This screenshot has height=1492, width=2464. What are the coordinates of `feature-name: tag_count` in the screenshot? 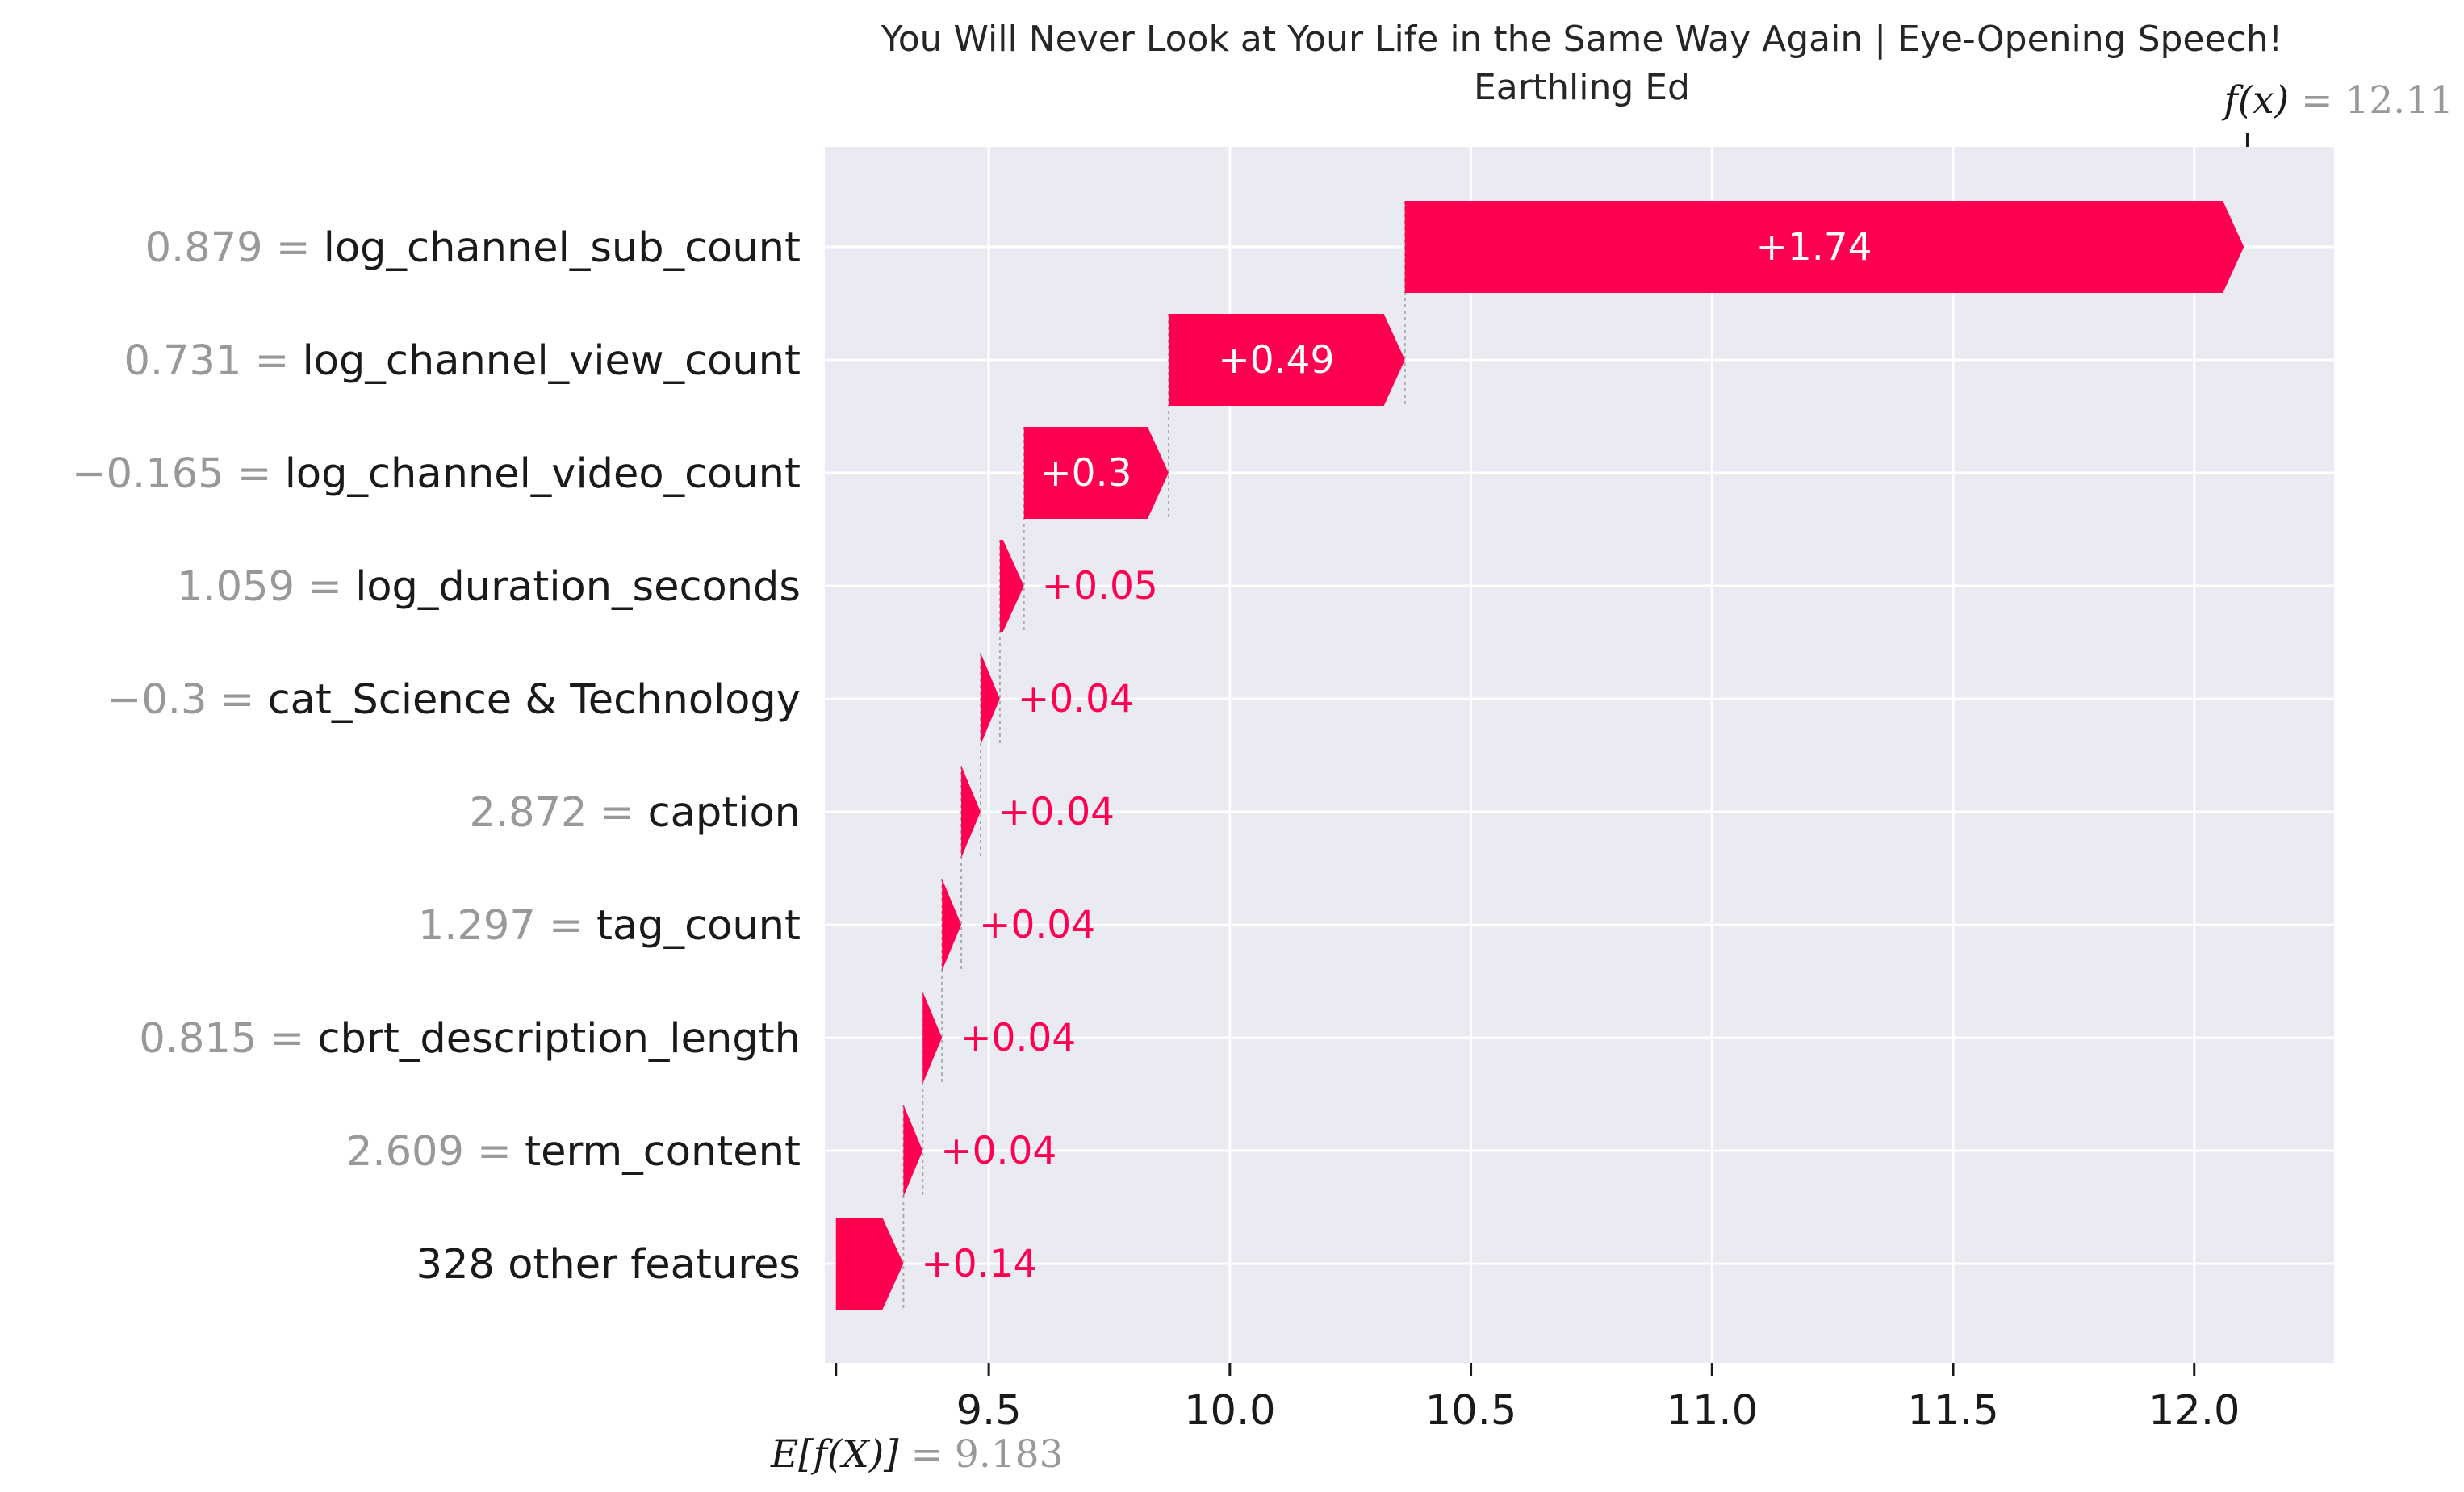 It's located at (698, 926).